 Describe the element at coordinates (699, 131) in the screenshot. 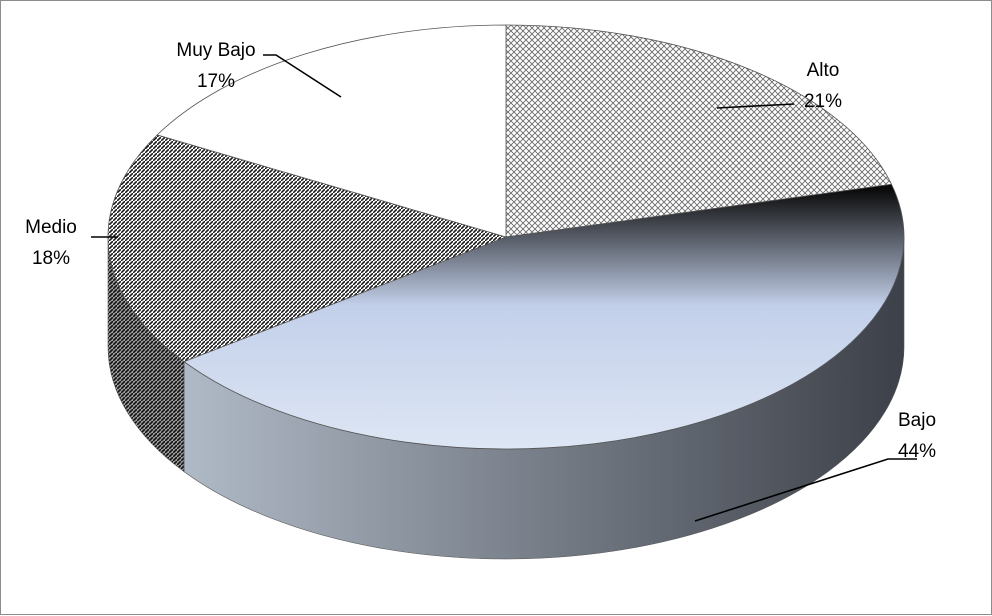

I see `pie-slice-alto` at that location.